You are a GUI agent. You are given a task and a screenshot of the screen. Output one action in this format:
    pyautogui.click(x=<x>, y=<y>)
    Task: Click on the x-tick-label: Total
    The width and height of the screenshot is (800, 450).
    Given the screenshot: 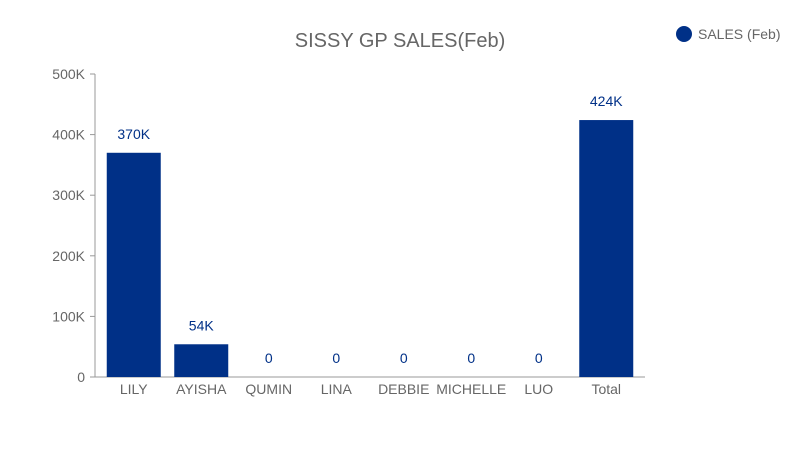 What is the action you would take?
    pyautogui.click(x=606, y=389)
    